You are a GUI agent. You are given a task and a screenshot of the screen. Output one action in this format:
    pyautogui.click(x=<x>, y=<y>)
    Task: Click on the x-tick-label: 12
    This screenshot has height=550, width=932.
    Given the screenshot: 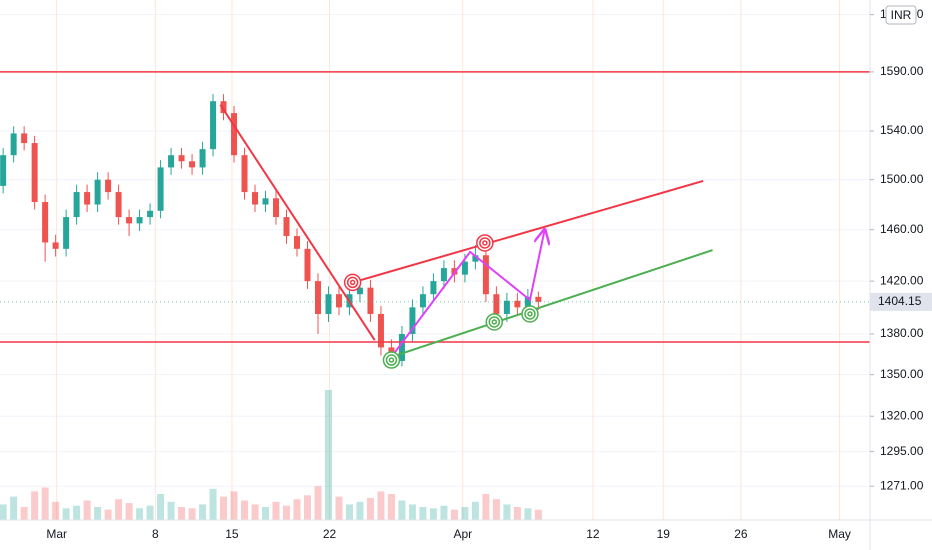 What is the action you would take?
    pyautogui.click(x=593, y=534)
    